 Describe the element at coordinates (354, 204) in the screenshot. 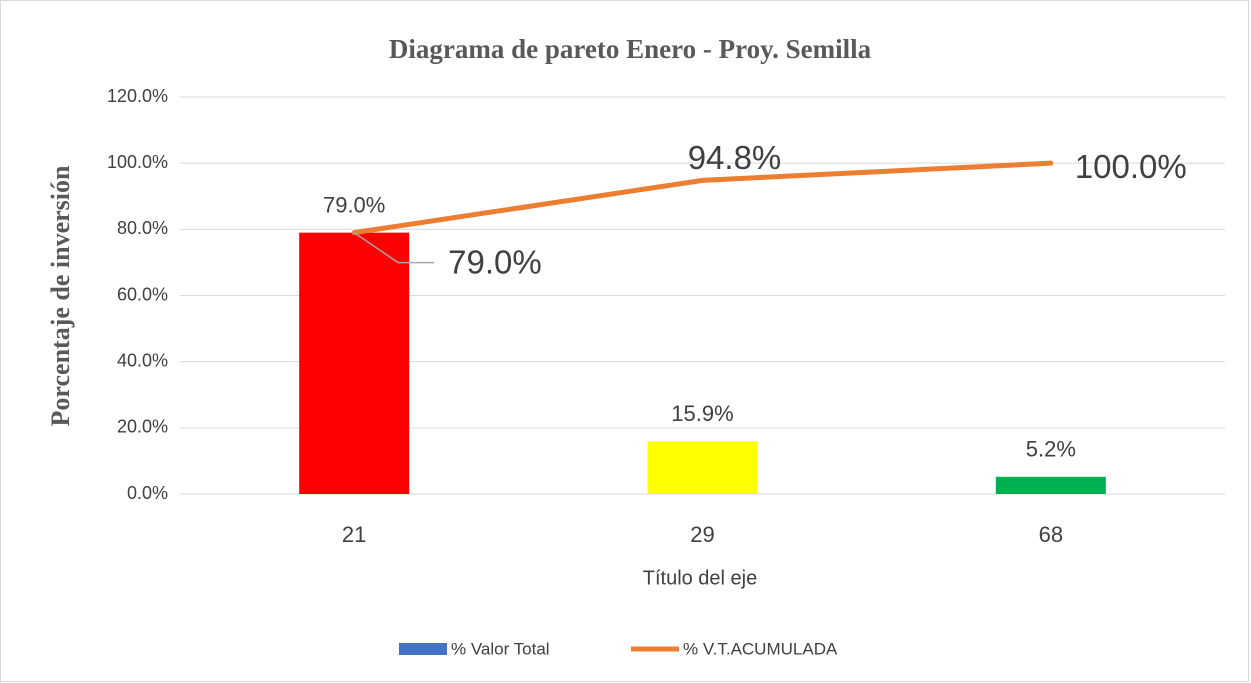

I see `bar-value-label: 79.0%` at that location.